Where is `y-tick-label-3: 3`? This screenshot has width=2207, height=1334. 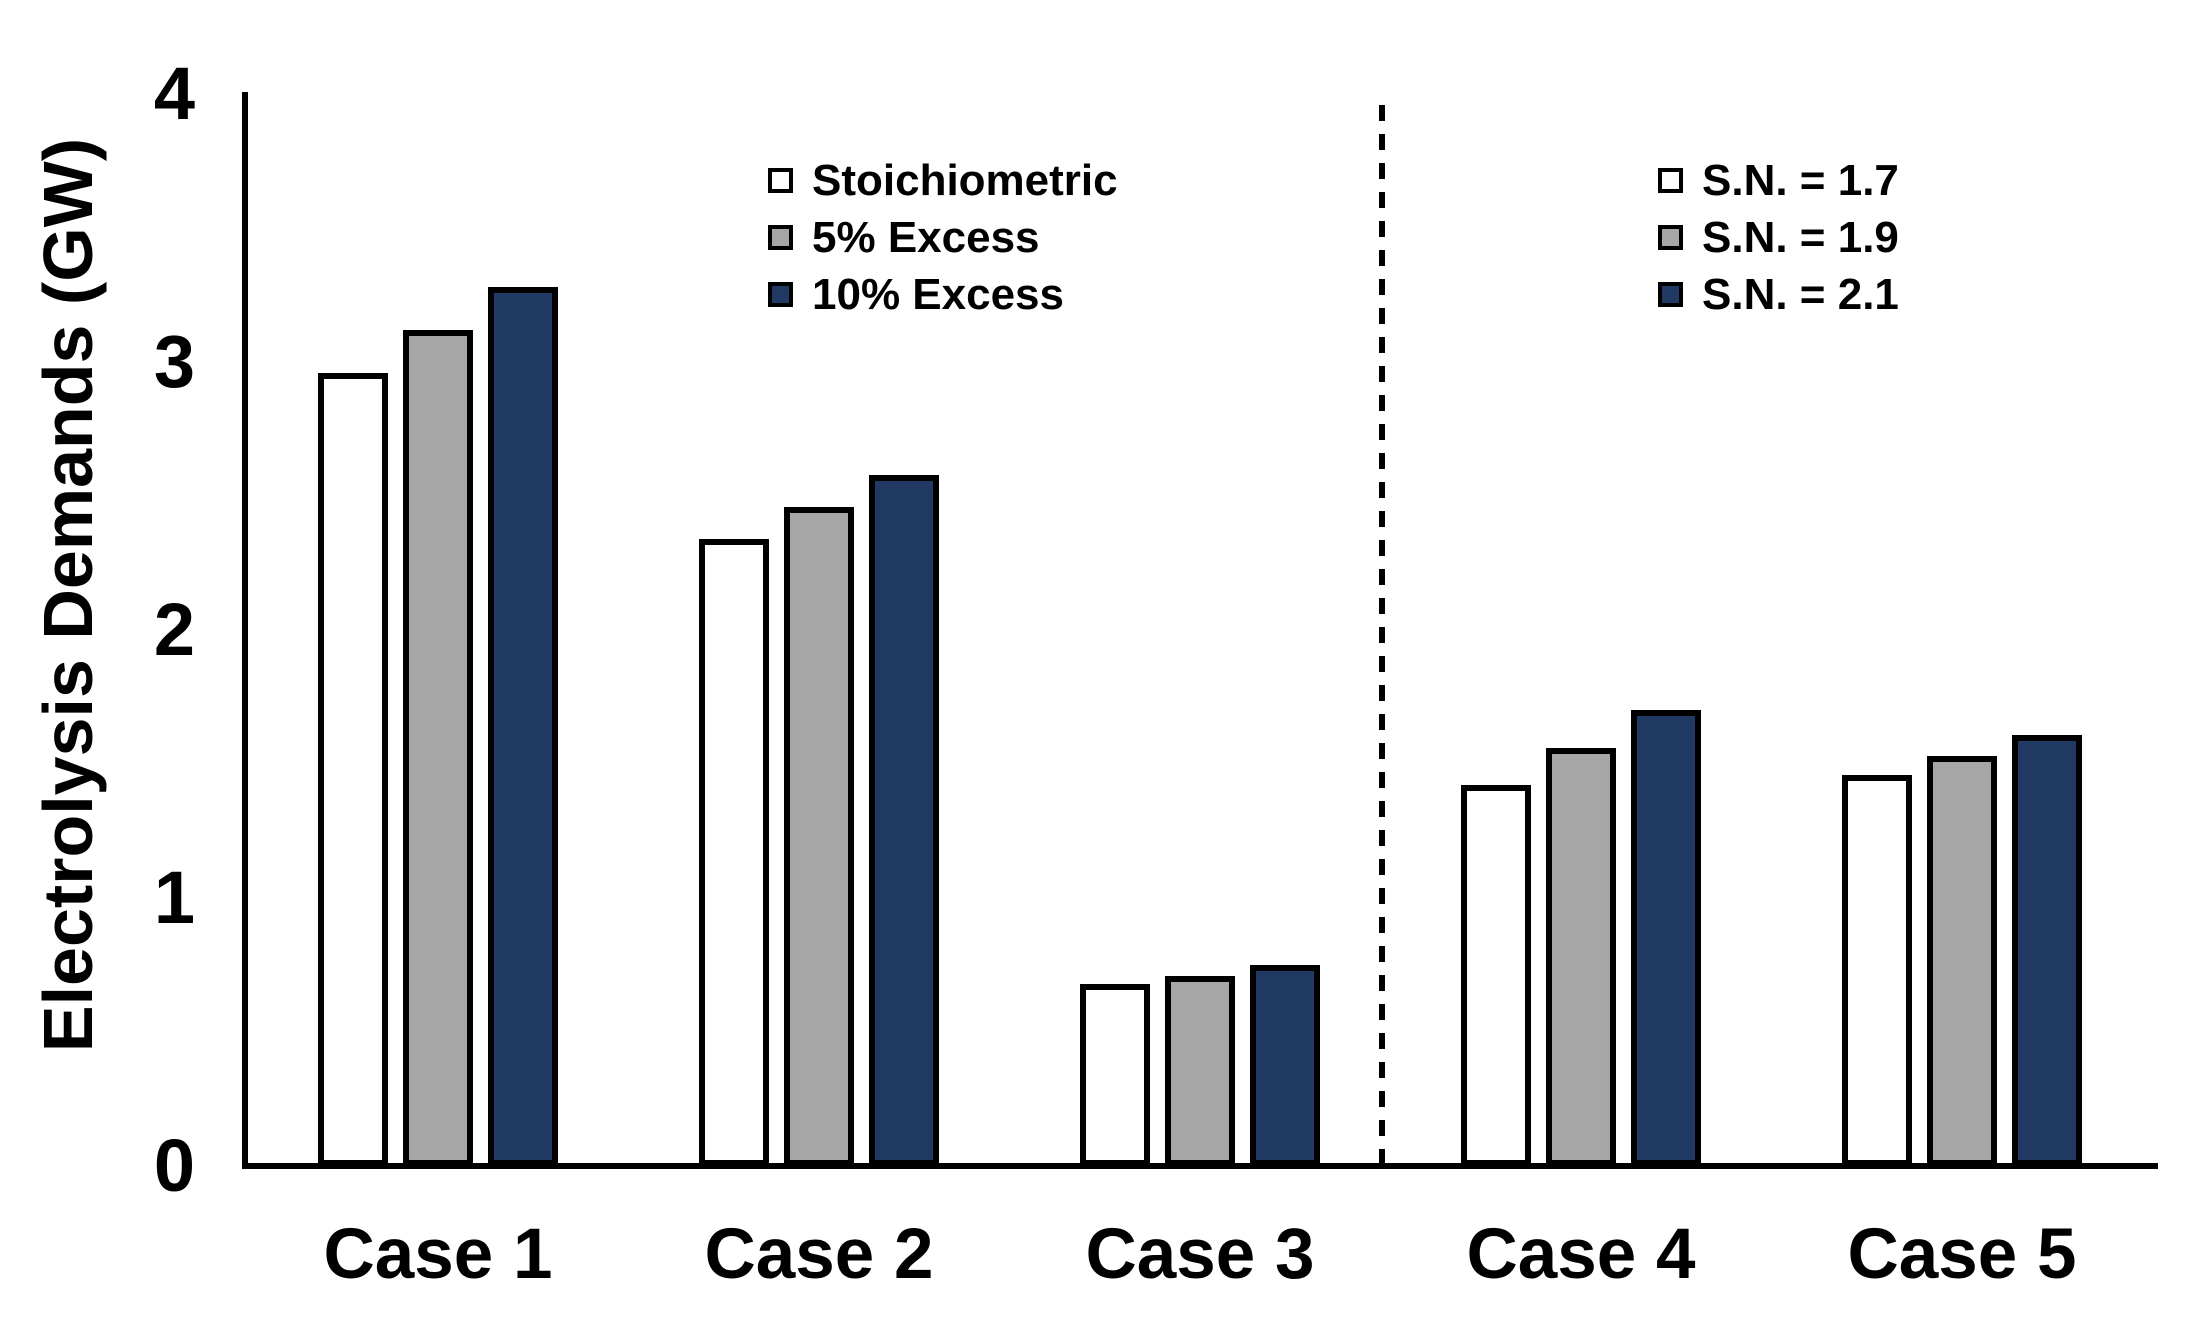 y-tick-label-3: 3 is located at coordinates (174, 361).